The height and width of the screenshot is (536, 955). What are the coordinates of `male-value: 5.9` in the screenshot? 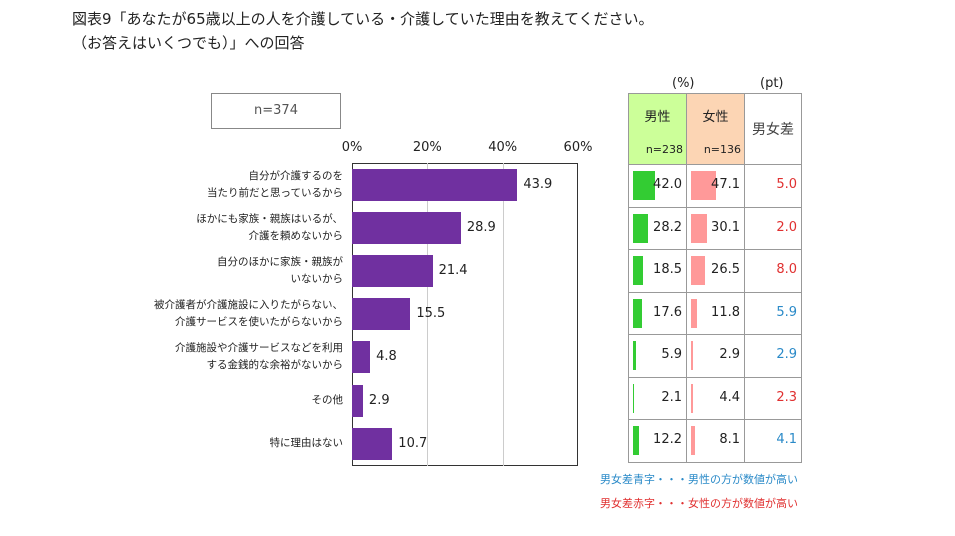 It's located at (671, 354).